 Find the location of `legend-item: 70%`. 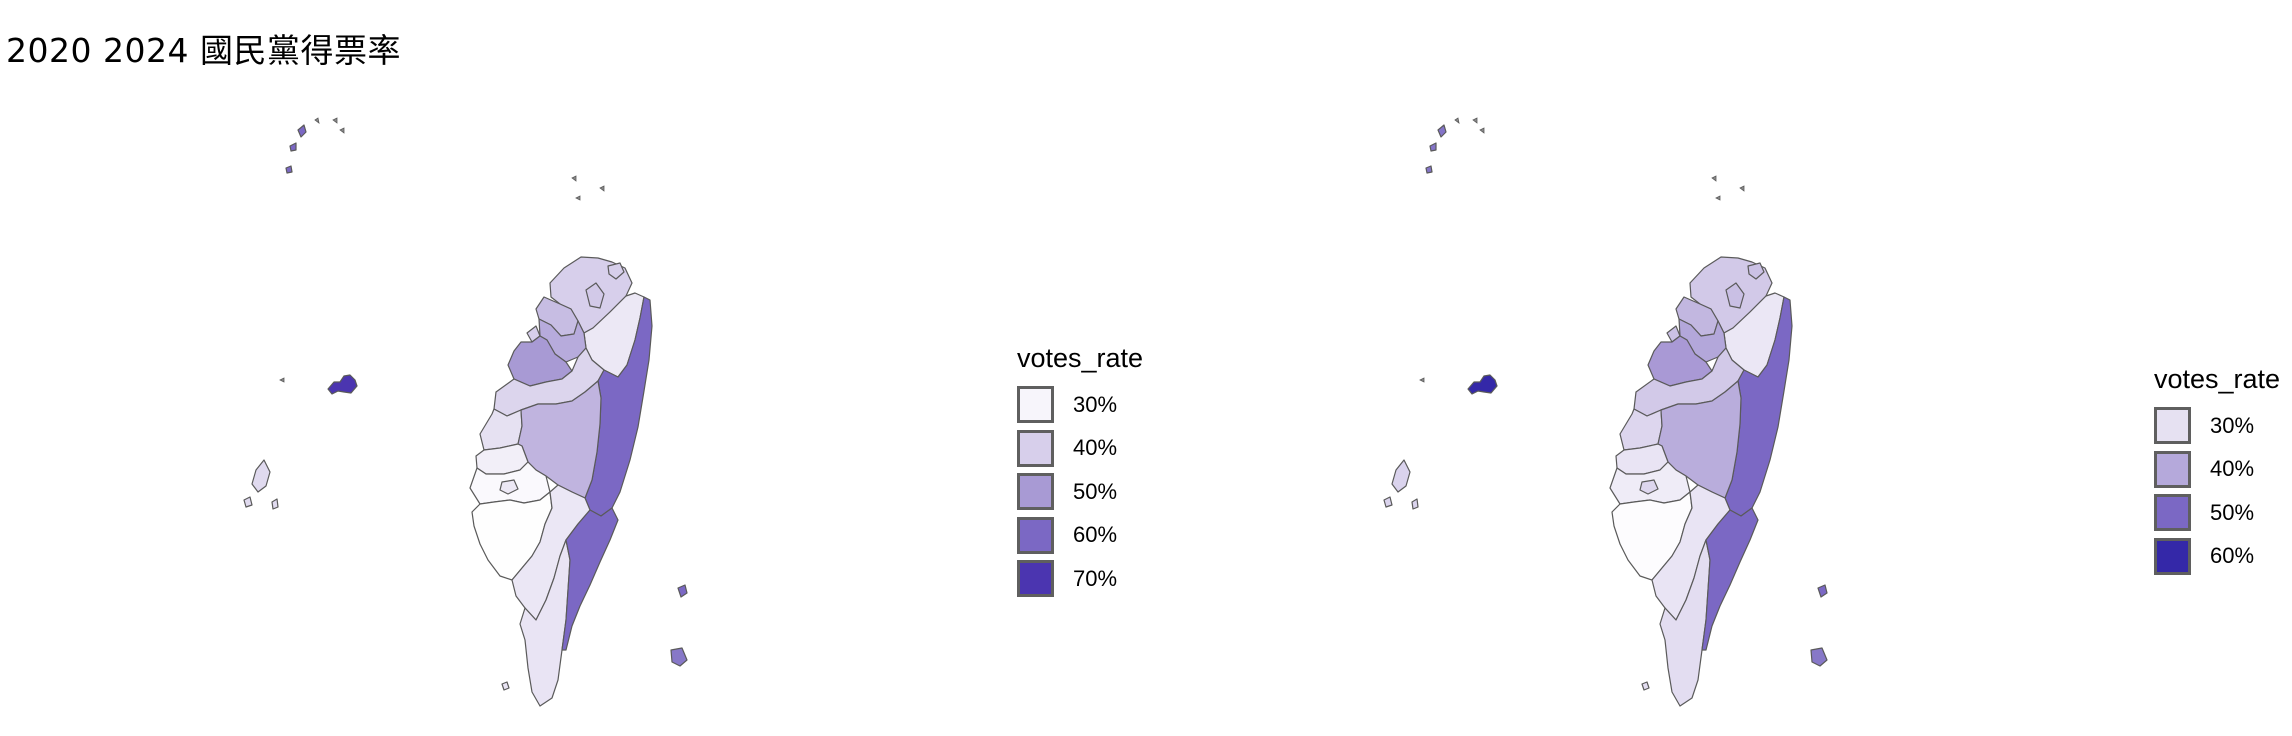

legend-item: 70% is located at coordinates (1080, 579).